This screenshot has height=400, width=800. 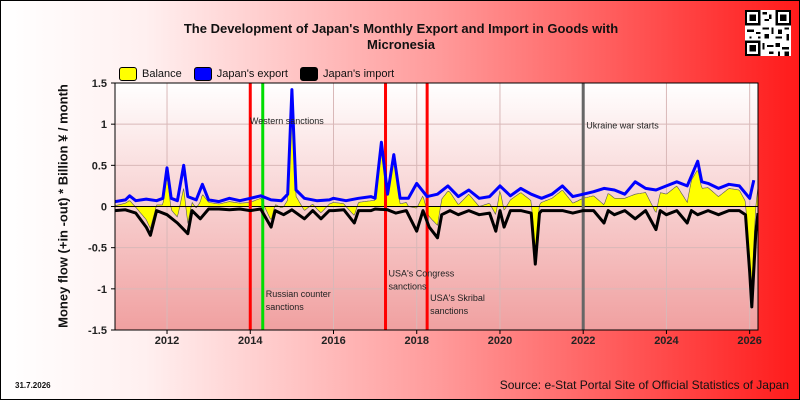 I want to click on event-label: USA's Skribal sanctions, so click(x=457, y=304).